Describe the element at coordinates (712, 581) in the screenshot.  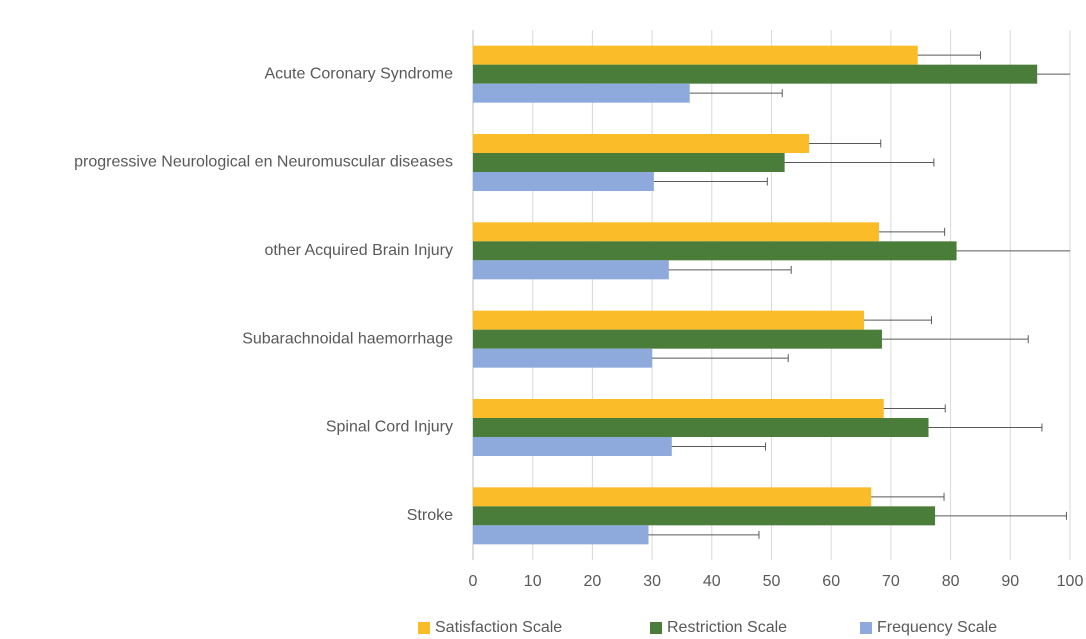
I see `x-tick-label: 40` at that location.